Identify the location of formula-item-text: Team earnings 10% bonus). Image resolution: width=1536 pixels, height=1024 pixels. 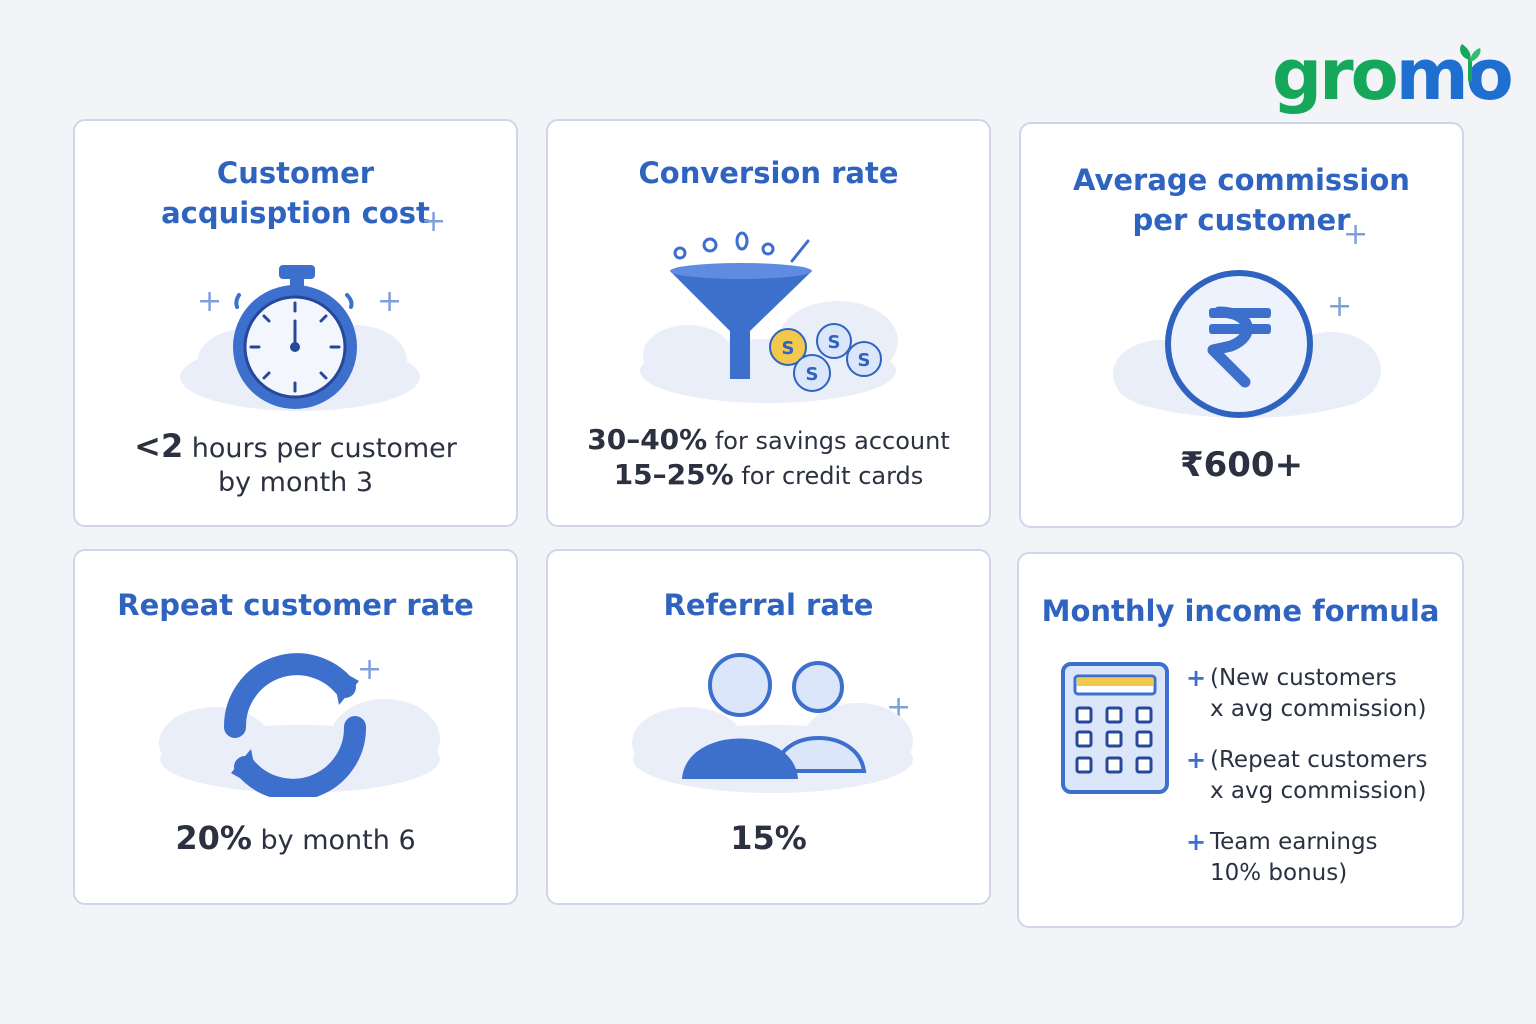
(1294, 857).